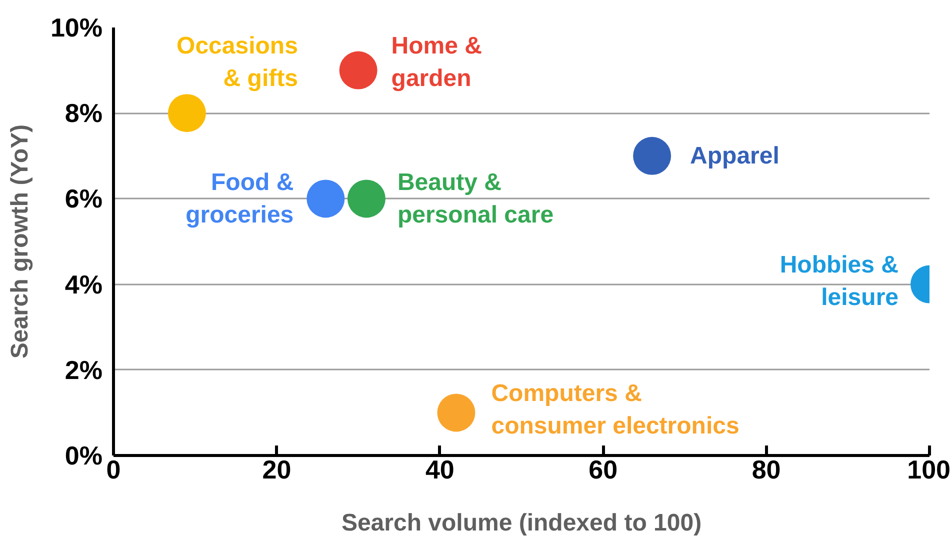 The height and width of the screenshot is (558, 950). I want to click on y-tick-label: 6%, so click(83, 199).